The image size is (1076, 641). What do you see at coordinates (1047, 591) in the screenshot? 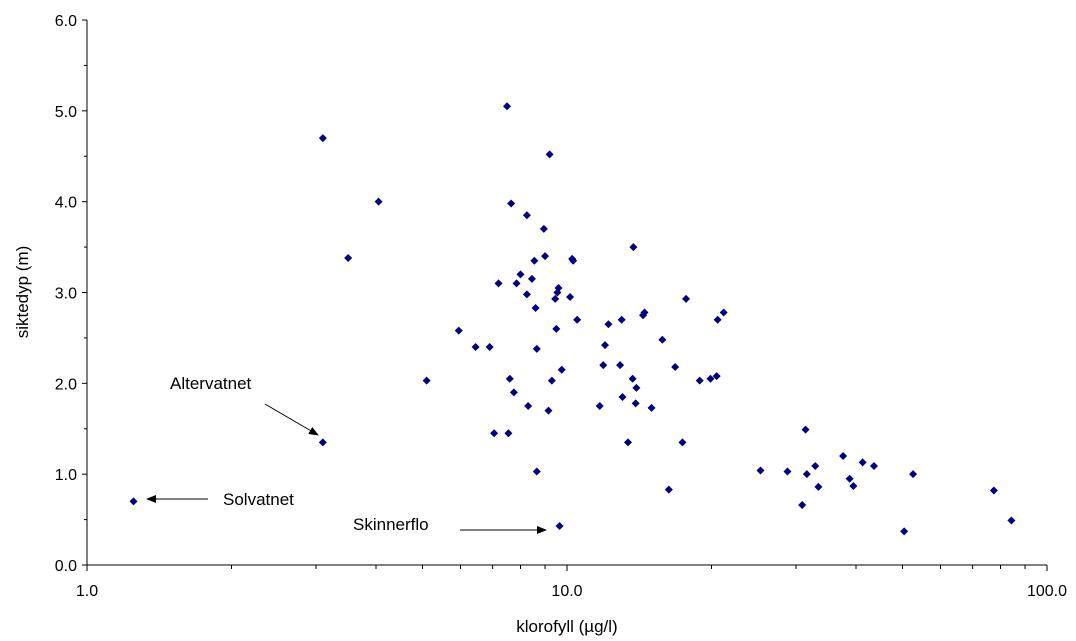
I see `x-tick-label: 100.0` at bounding box center [1047, 591].